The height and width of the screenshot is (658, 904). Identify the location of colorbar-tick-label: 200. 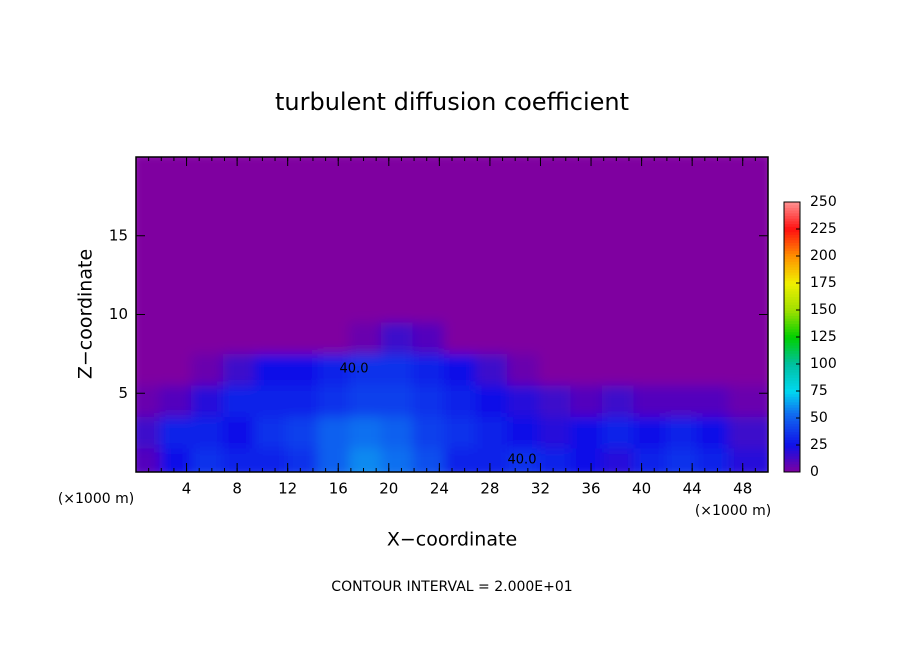
(823, 256).